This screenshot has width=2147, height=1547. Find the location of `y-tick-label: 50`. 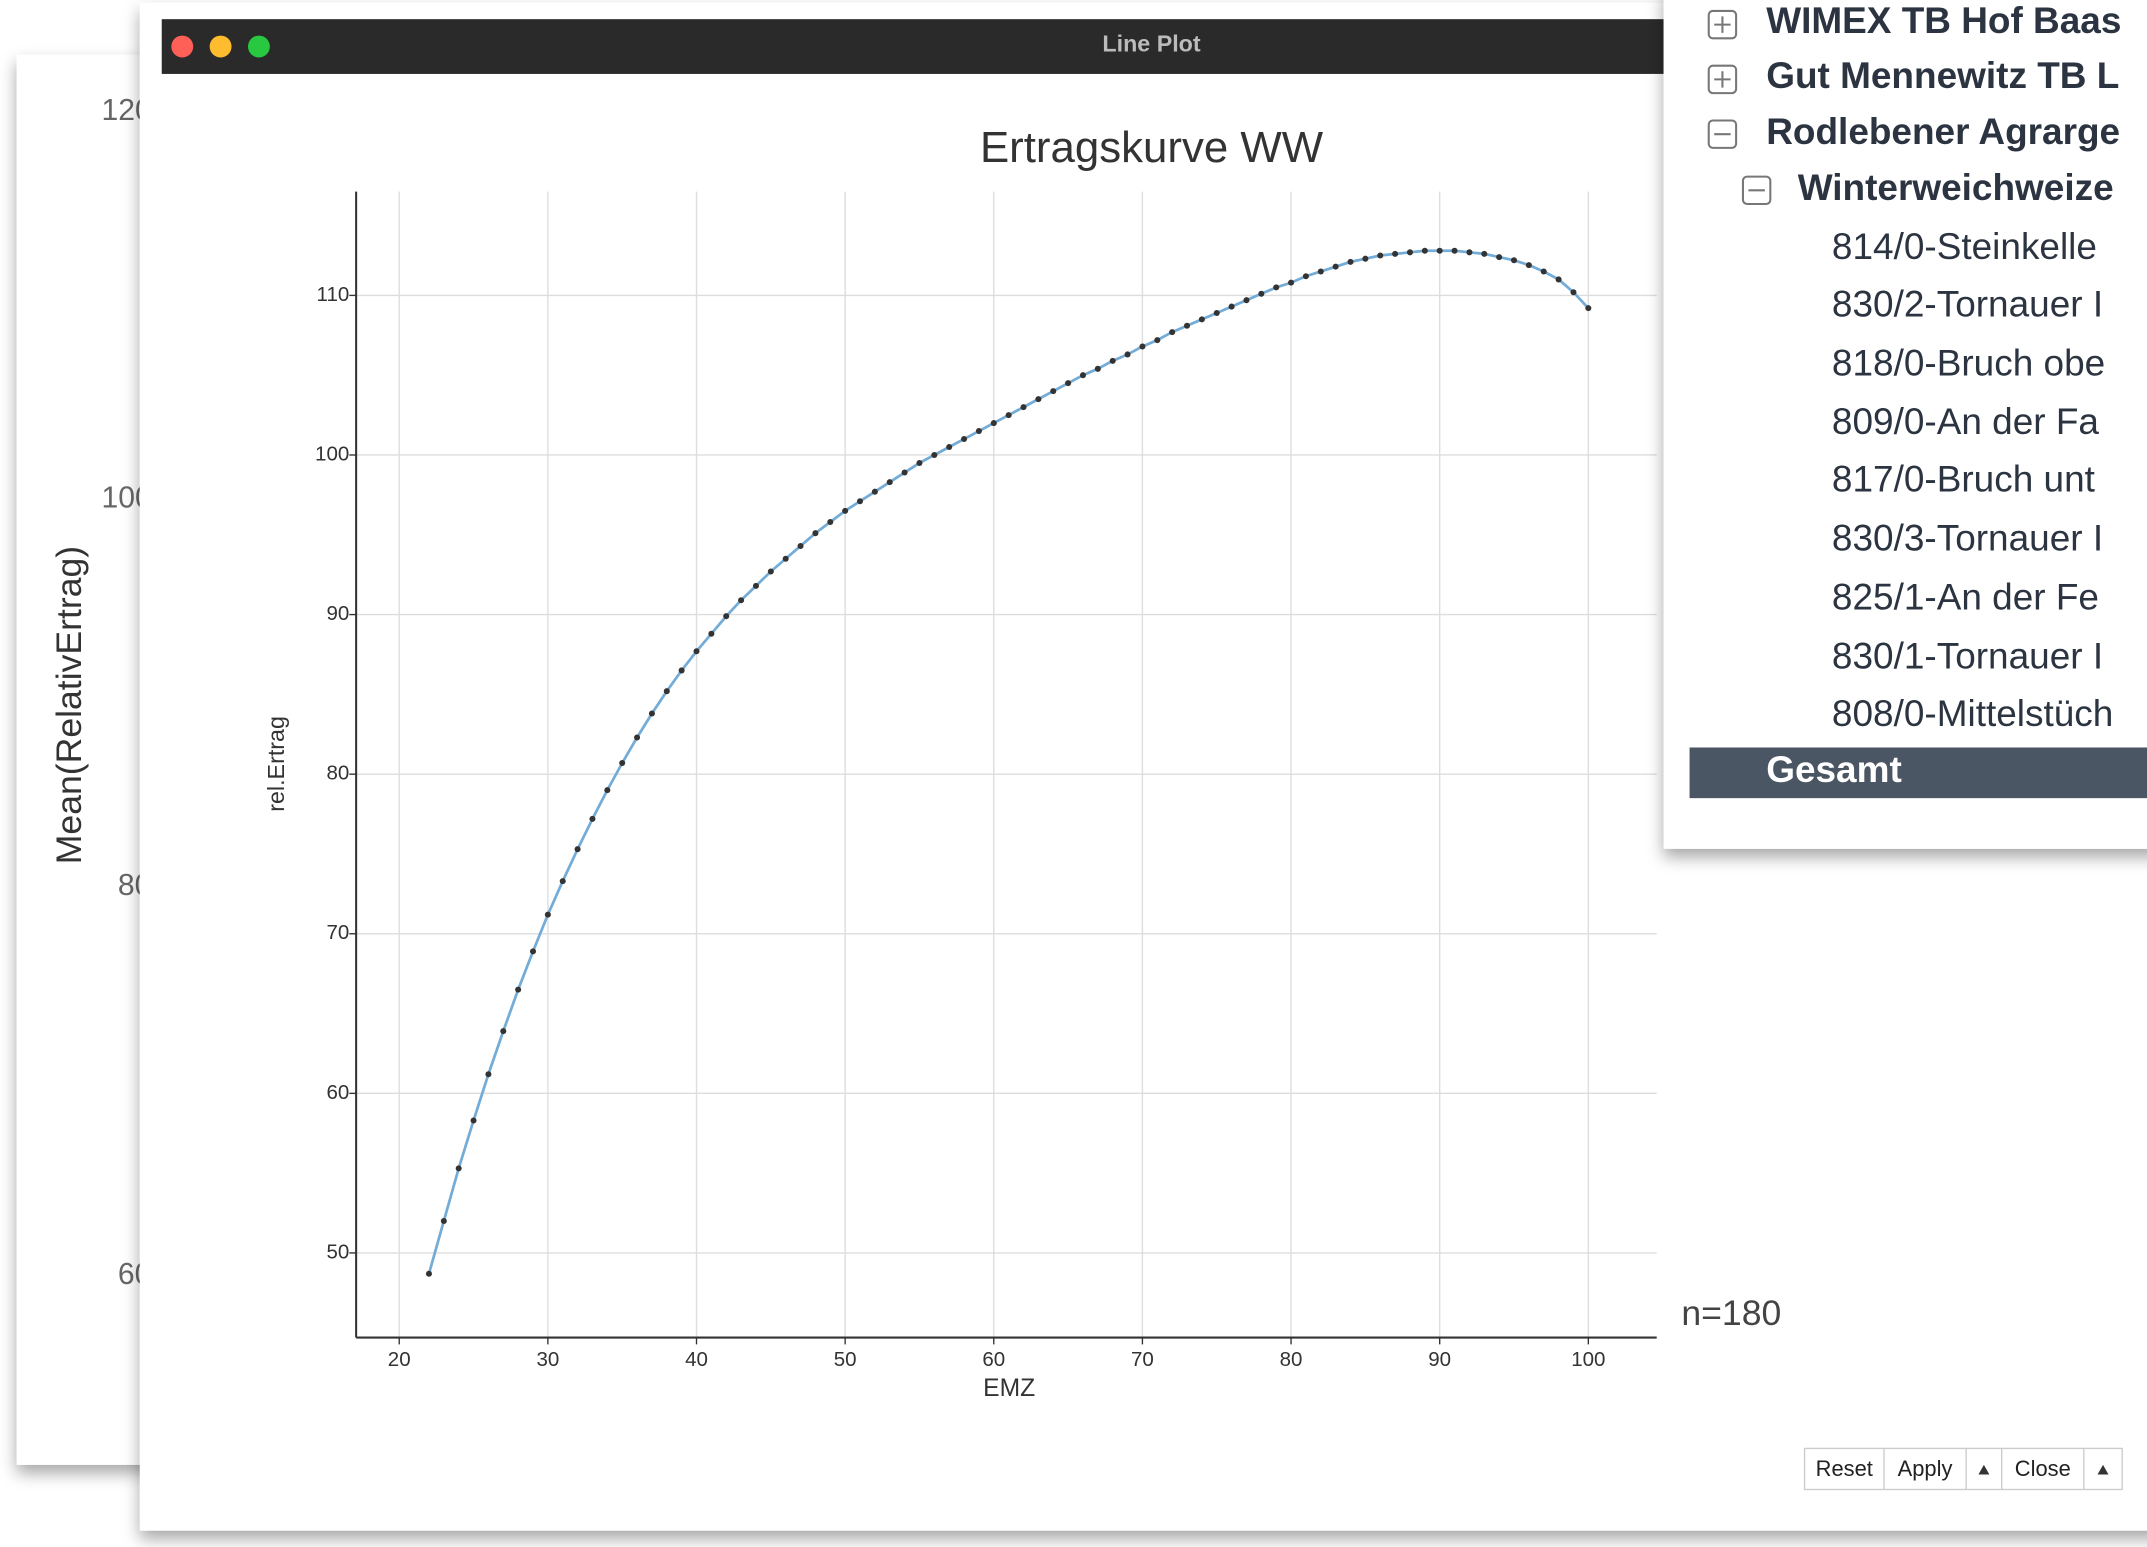

y-tick-label: 50 is located at coordinates (337, 1251).